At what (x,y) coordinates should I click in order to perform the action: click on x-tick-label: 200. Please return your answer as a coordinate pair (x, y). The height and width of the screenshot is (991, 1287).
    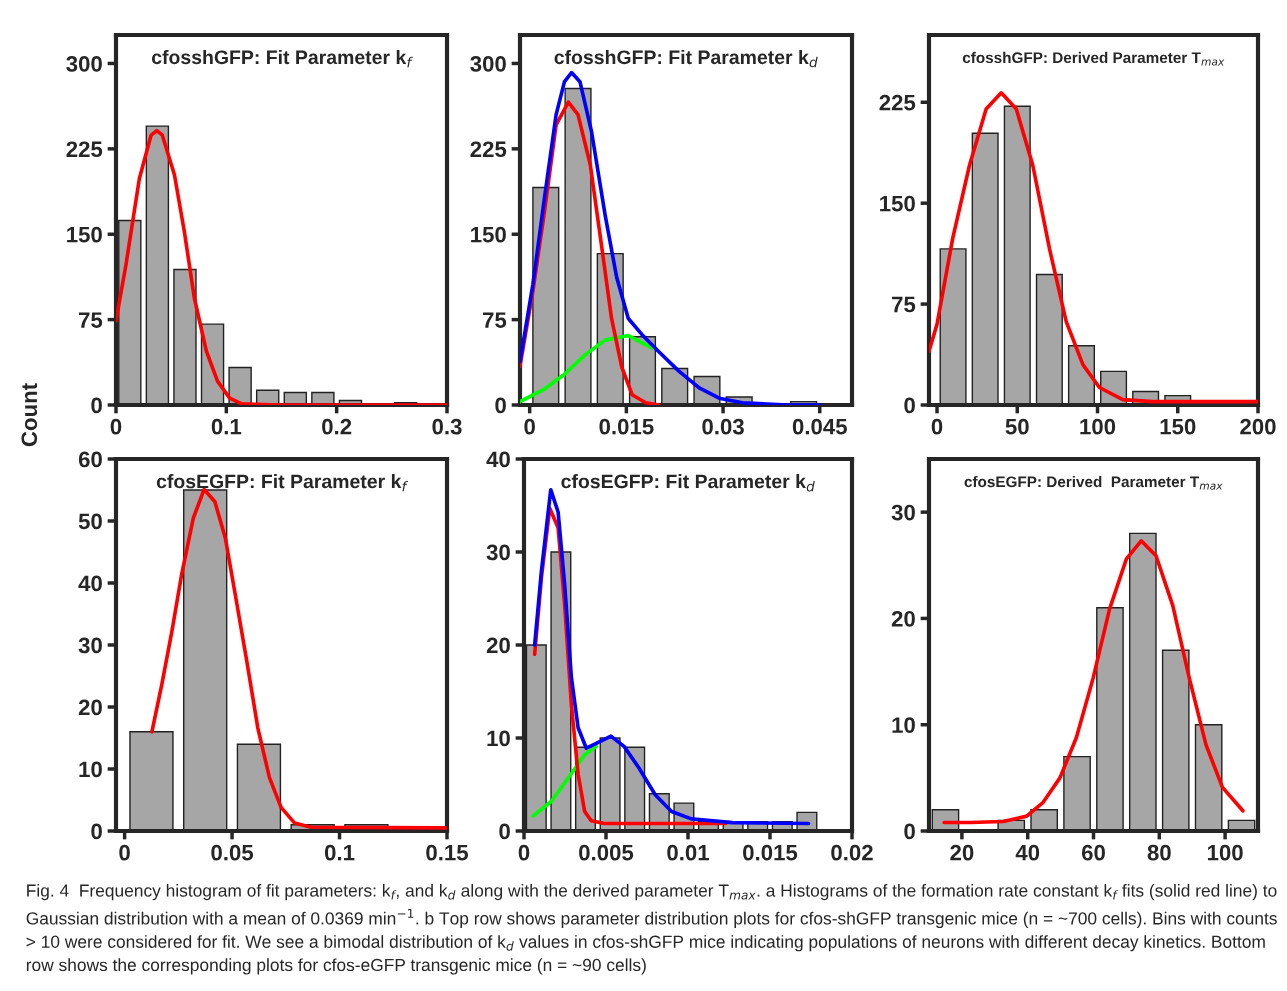
    Looking at the image, I should click on (1258, 426).